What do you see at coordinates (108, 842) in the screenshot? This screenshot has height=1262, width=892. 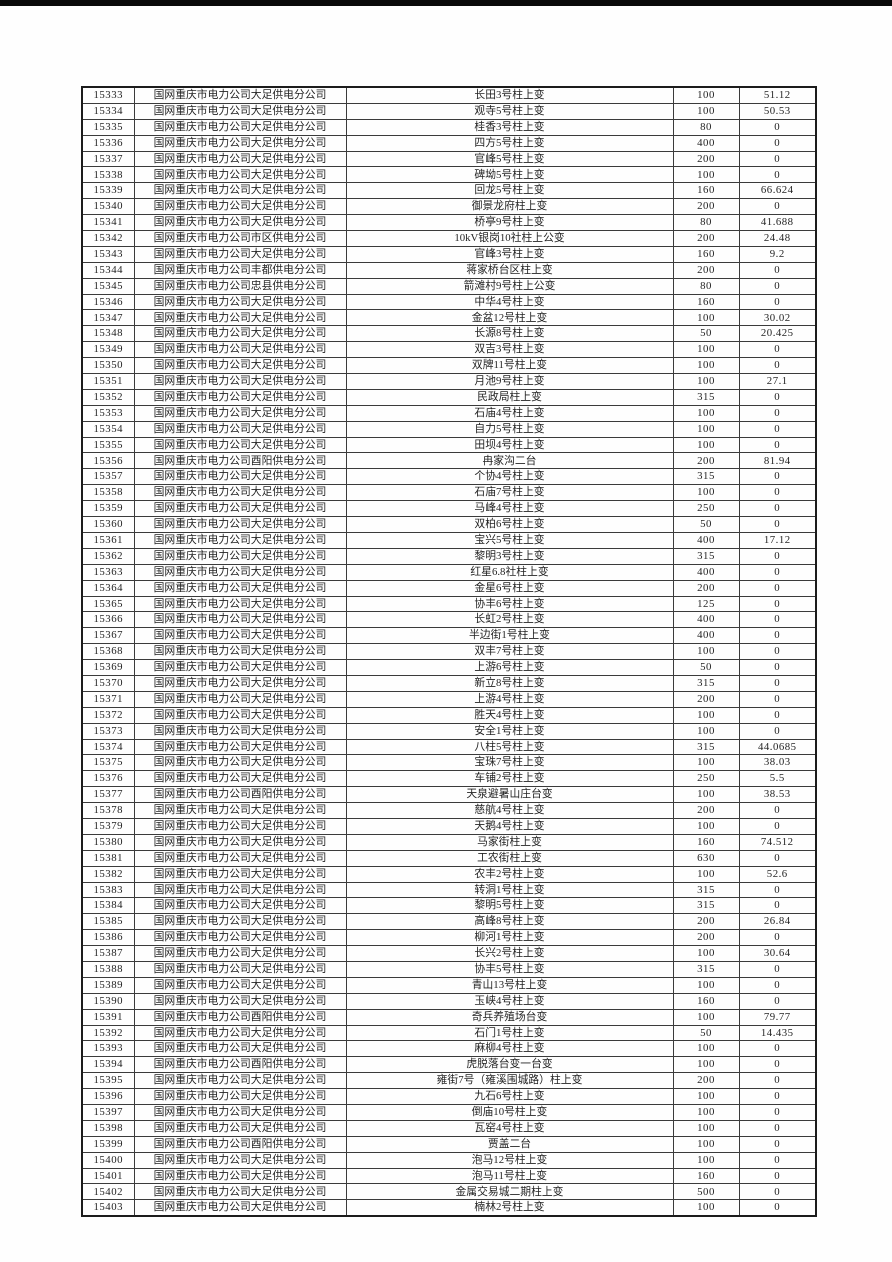 I see `cell-record-id: 15380` at bounding box center [108, 842].